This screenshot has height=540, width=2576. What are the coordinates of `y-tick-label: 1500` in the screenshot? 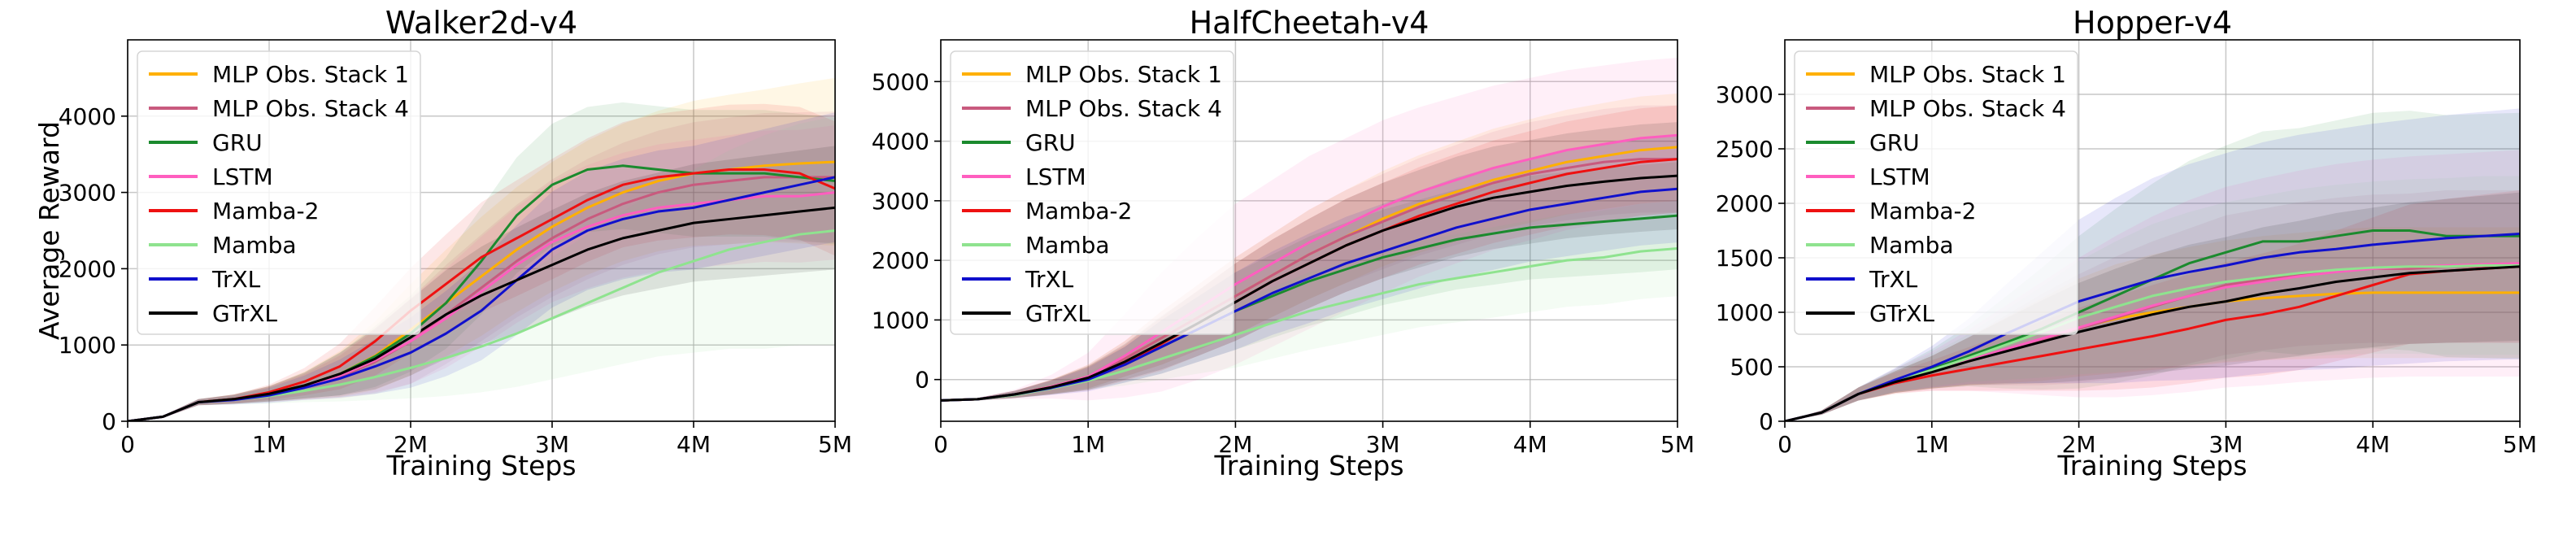 It's located at (1744, 258).